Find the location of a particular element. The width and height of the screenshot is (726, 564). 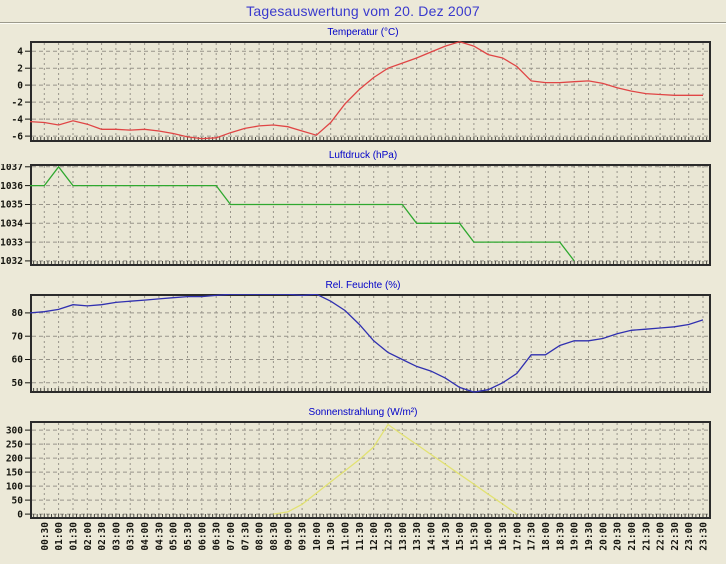

pressure-series-line is located at coordinates (302, 213).